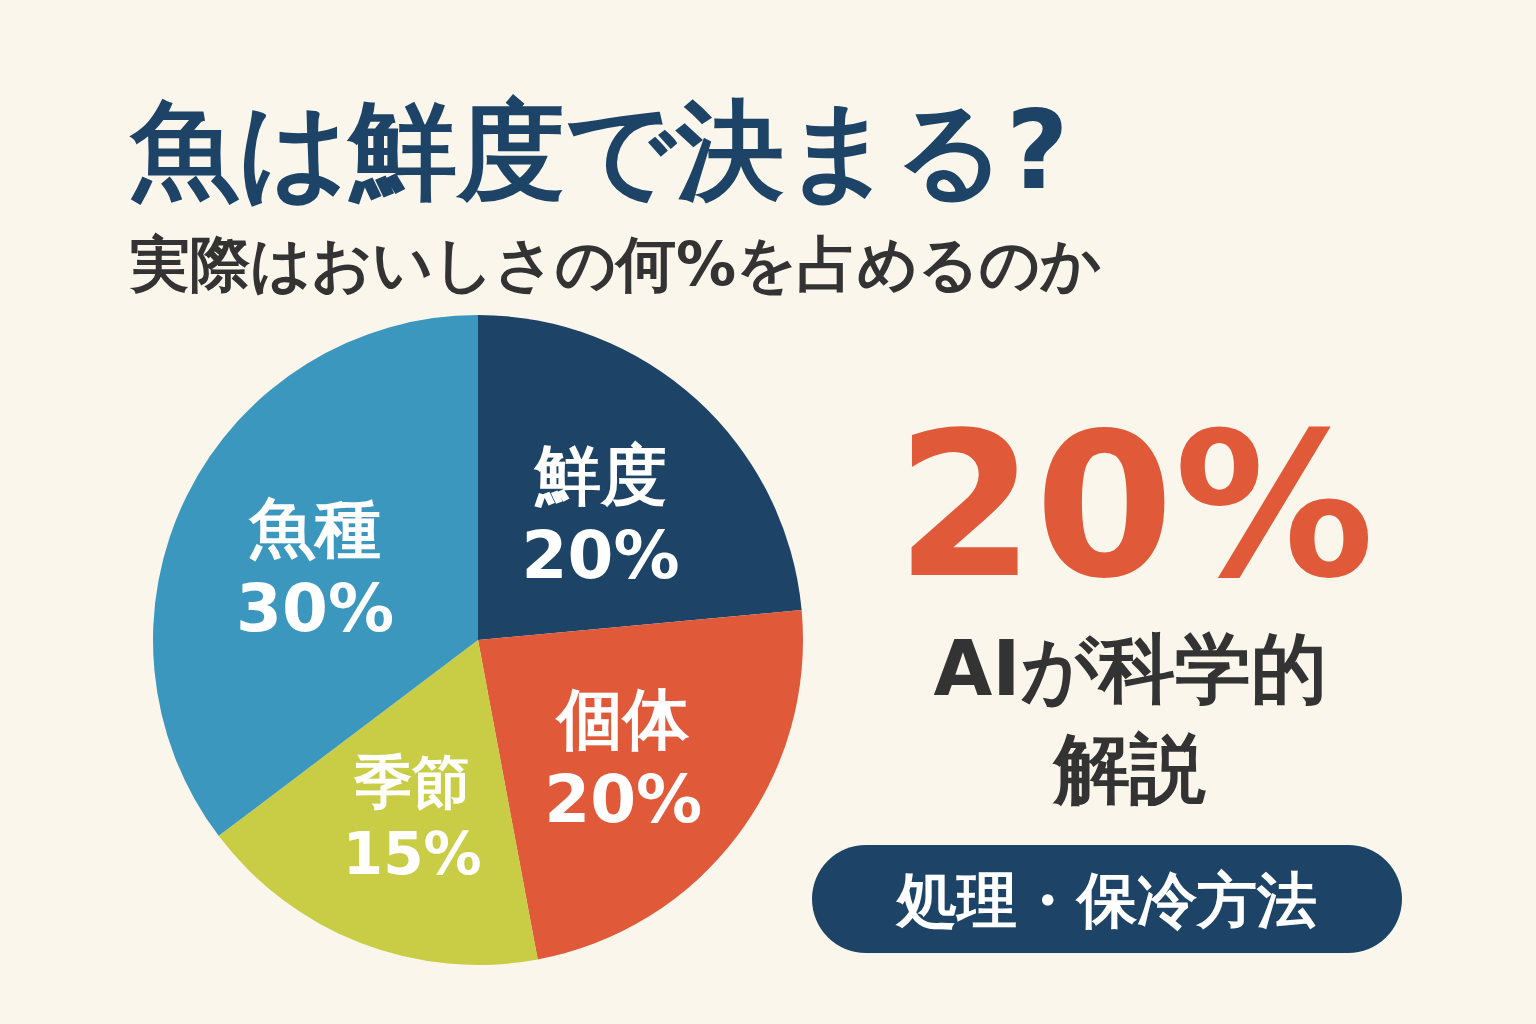 The width and height of the screenshot is (1536, 1024). I want to click on text: 処理・保冷方法, so click(1106, 900).